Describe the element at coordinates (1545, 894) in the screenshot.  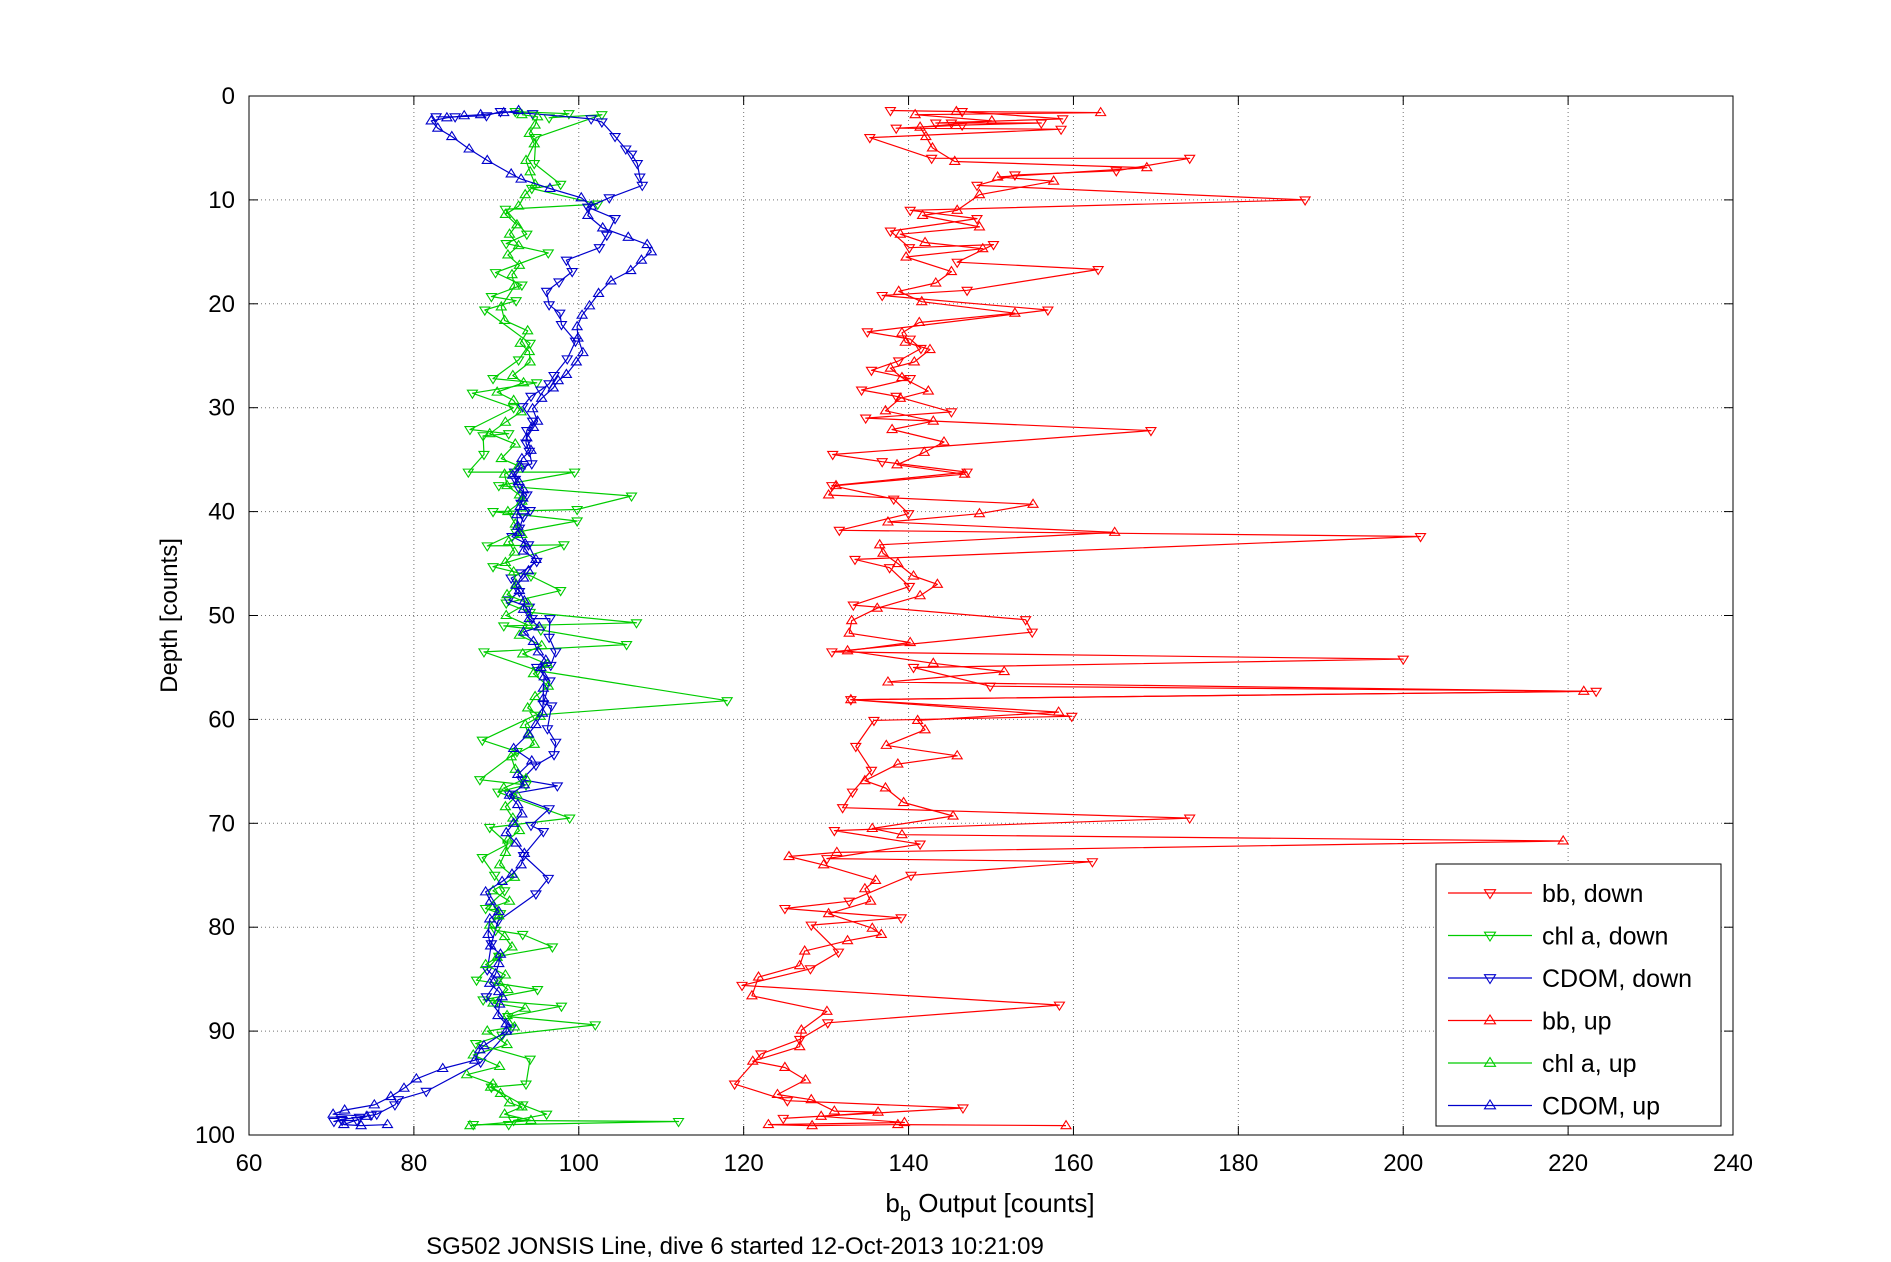
I see `legend-item: bb, down` at that location.